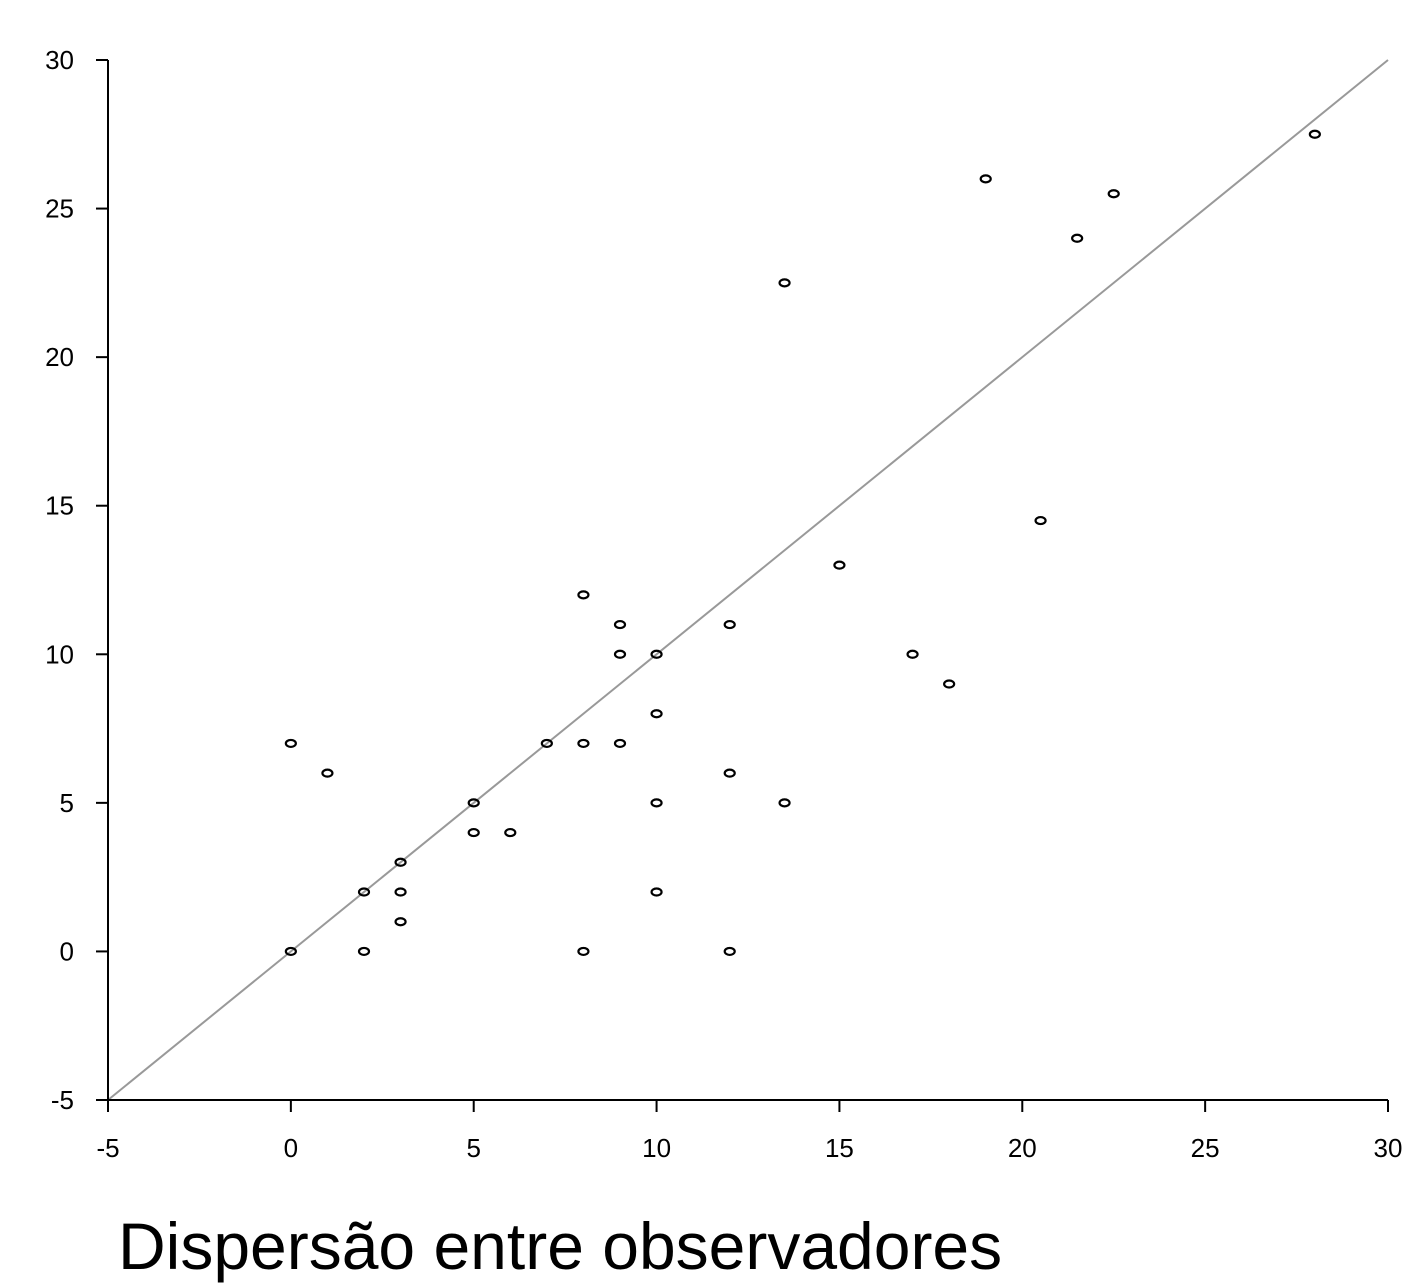 This screenshot has height=1288, width=1412. Describe the element at coordinates (839, 1148) in the screenshot. I see `x-tick-label: 15` at that location.